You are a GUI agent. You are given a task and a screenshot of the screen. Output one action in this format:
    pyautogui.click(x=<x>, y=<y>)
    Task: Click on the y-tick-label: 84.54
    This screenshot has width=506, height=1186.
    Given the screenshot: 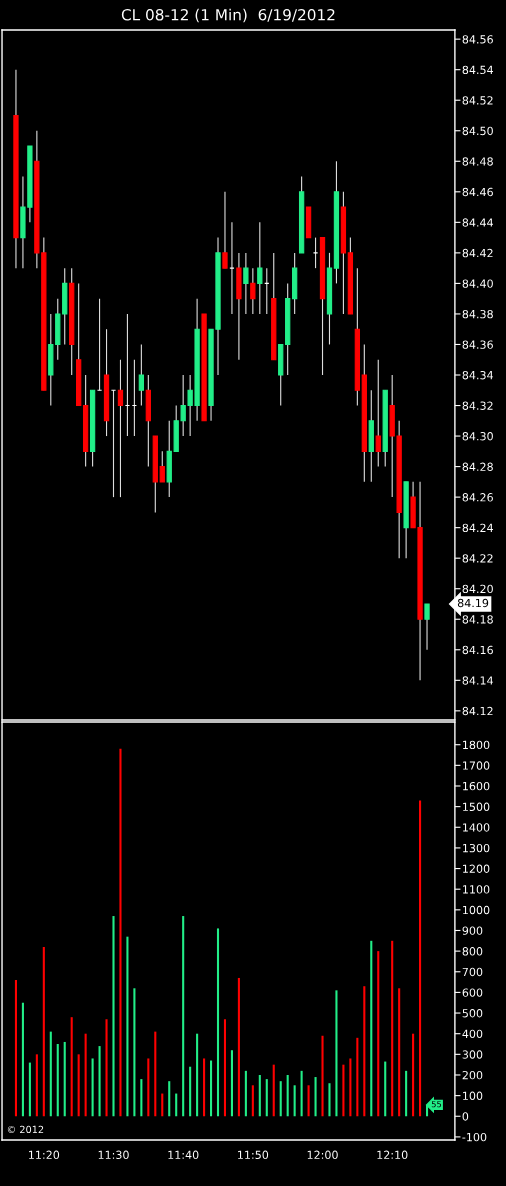 What is the action you would take?
    pyautogui.click(x=478, y=70)
    